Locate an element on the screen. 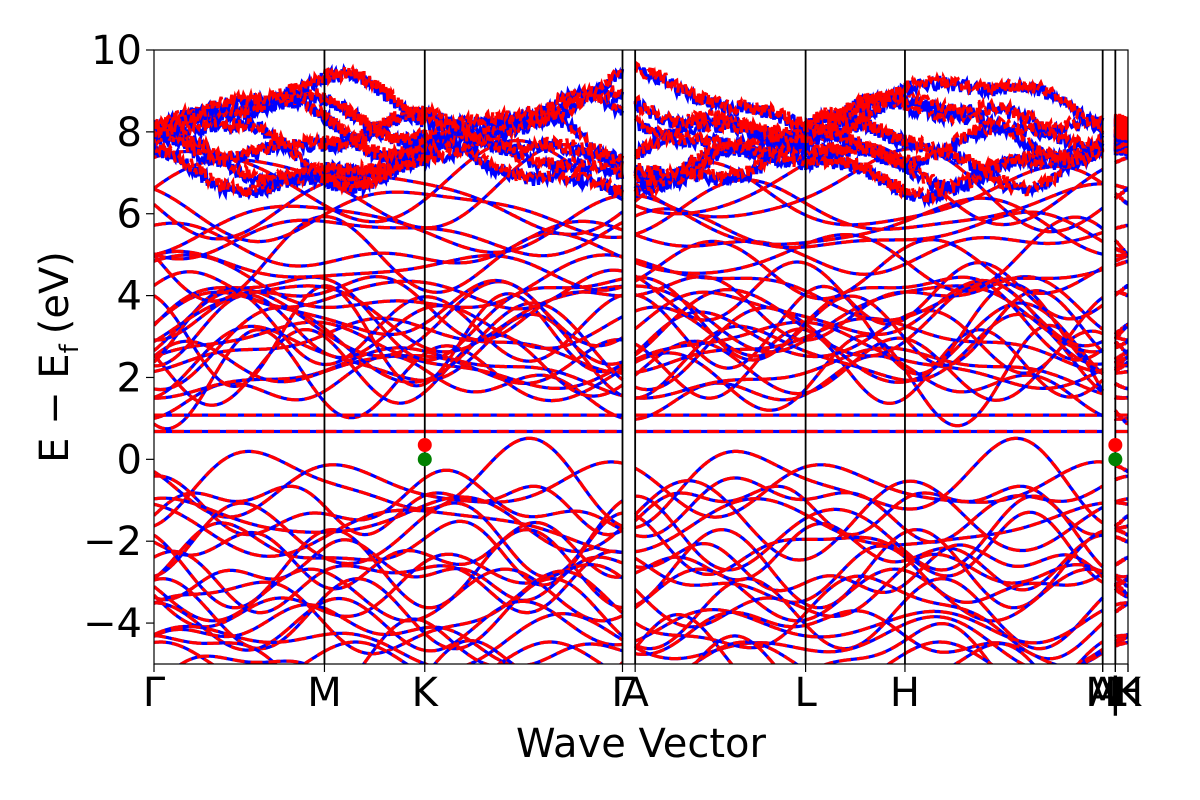 Image resolution: width=1200 pixels, height=800 pixels. x-tick-label: M is located at coordinates (324, 693).